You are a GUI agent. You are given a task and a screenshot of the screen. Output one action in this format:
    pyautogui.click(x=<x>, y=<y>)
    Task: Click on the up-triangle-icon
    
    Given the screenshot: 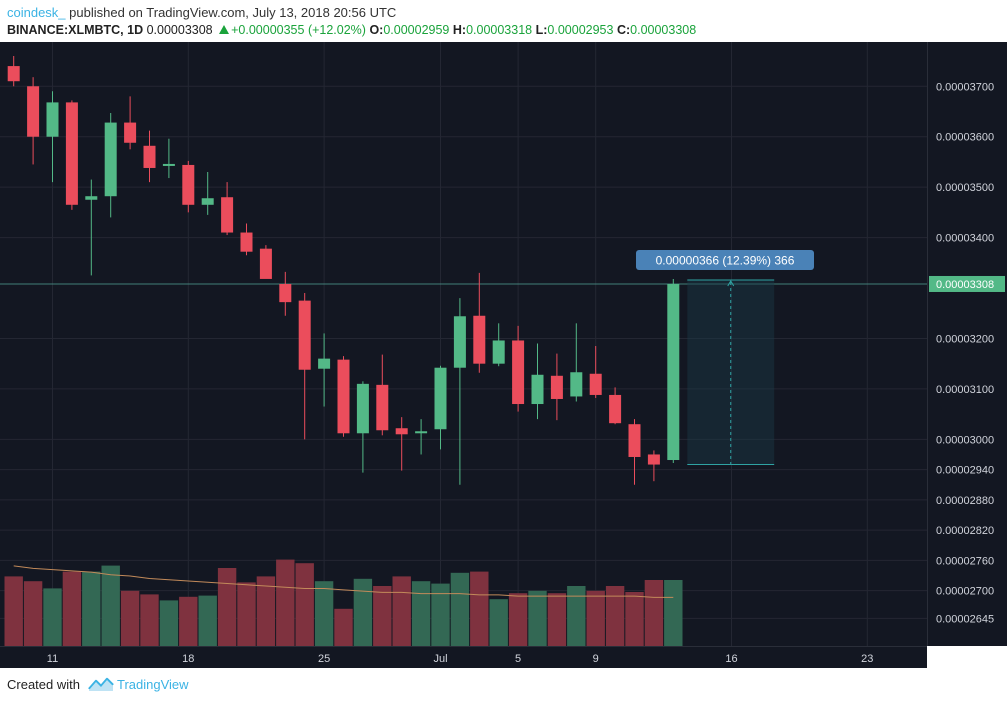 What is the action you would take?
    pyautogui.click(x=224, y=29)
    